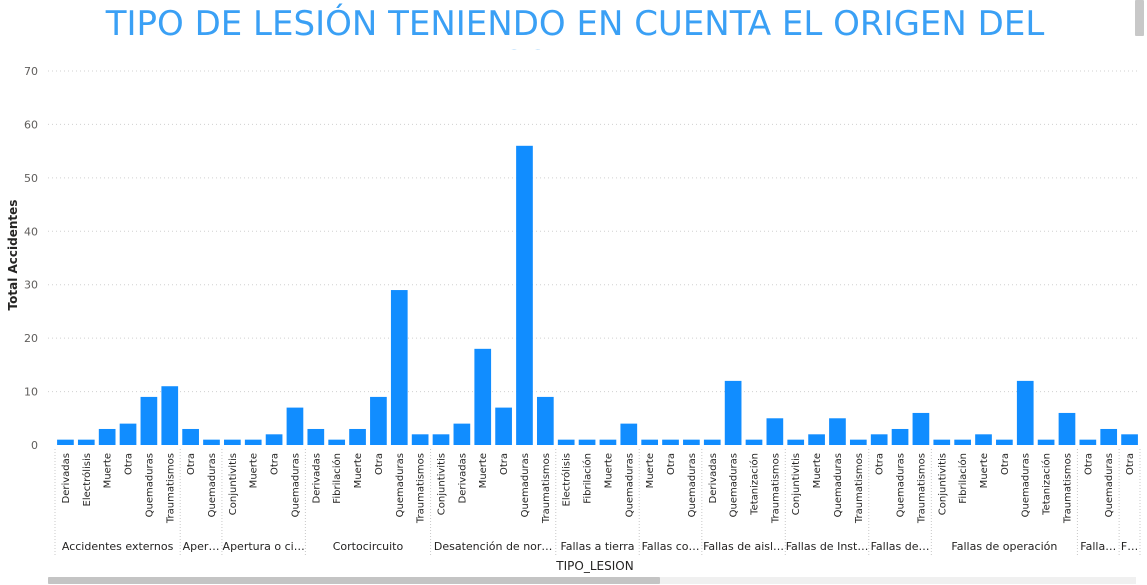 The image size is (1147, 585). What do you see at coordinates (31, 231) in the screenshot?
I see `y-tick-label: 40` at bounding box center [31, 231].